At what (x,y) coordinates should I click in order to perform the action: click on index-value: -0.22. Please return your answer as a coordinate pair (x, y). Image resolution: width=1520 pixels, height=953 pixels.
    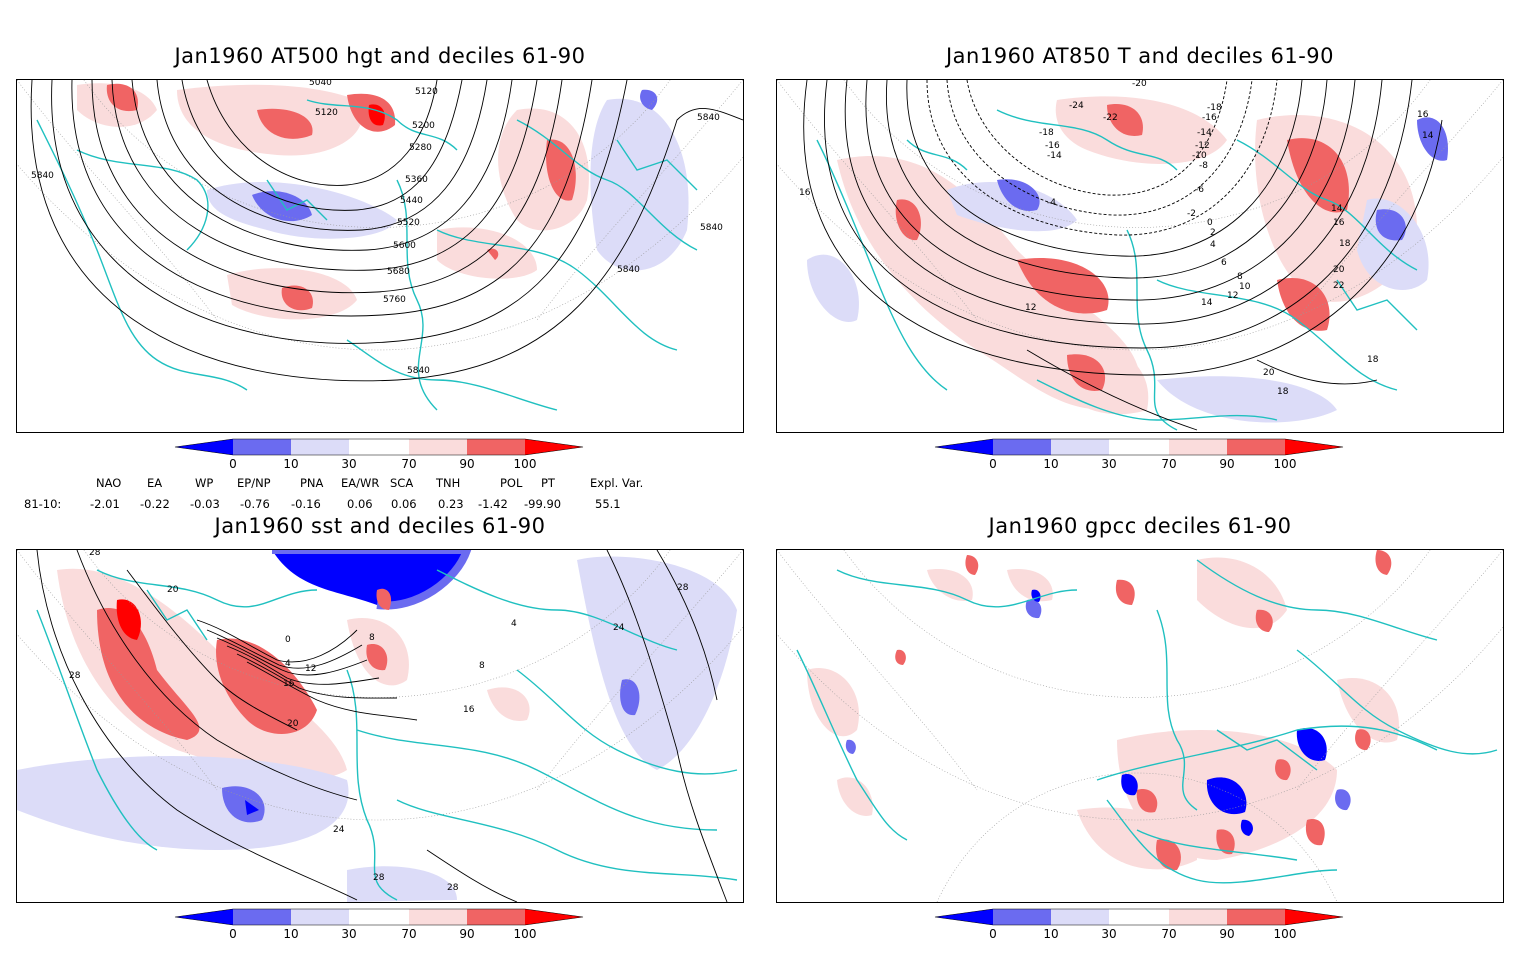
    Looking at the image, I should click on (155, 504).